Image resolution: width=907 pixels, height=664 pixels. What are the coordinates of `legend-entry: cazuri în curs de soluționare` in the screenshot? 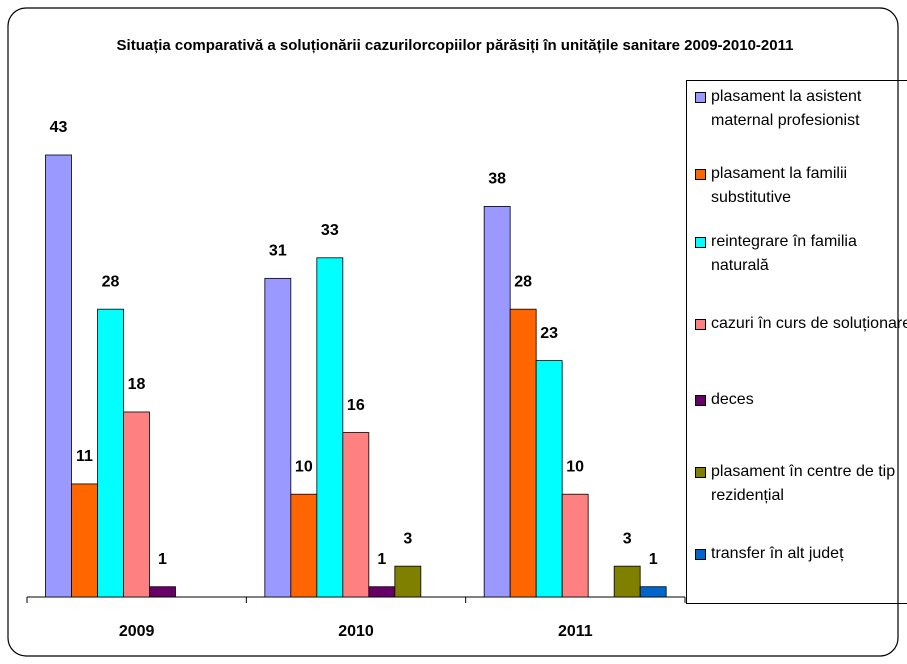 It's located at (801, 324).